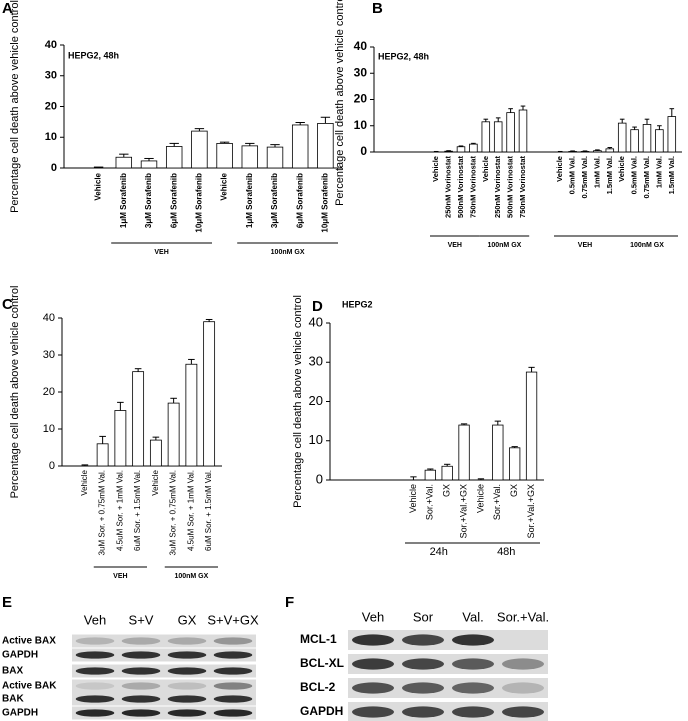 This screenshot has height=721, width=688. I want to click on x-tick-label: 500nM Vorinostat, so click(510, 187).